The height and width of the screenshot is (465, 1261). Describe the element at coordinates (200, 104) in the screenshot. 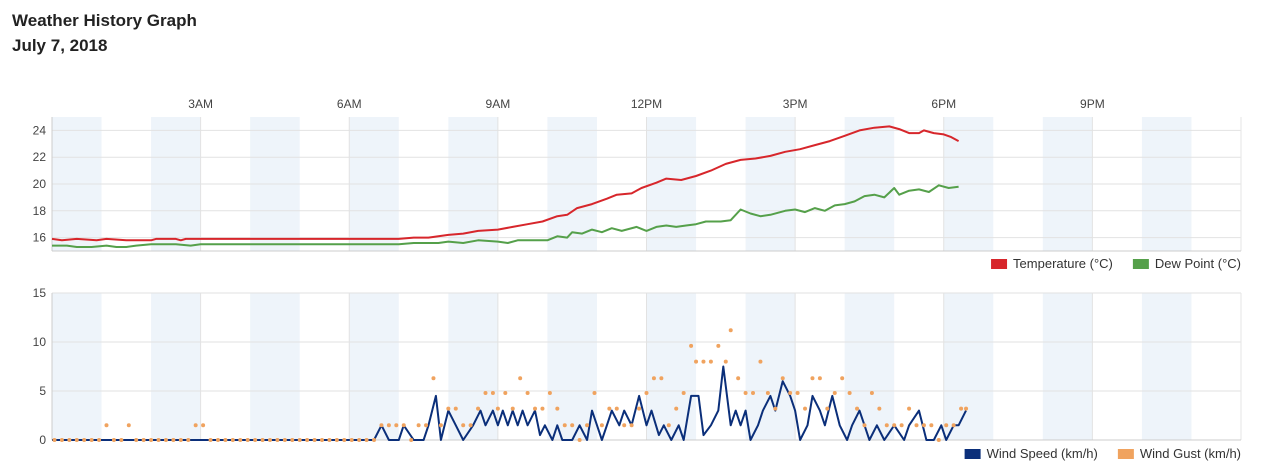

I see `x-tick-label: 3AM` at that location.